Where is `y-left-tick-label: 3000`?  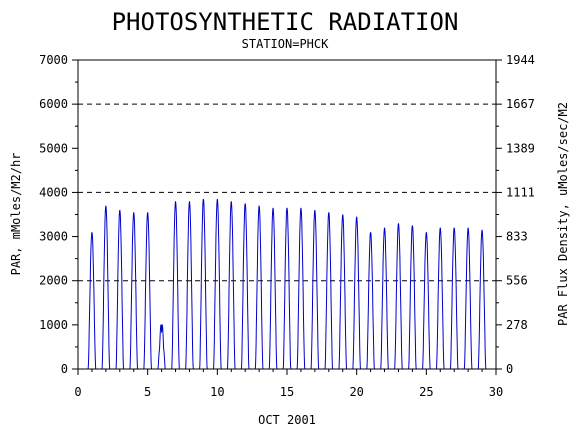 y-left-tick-label: 3000 is located at coordinates (53, 237).